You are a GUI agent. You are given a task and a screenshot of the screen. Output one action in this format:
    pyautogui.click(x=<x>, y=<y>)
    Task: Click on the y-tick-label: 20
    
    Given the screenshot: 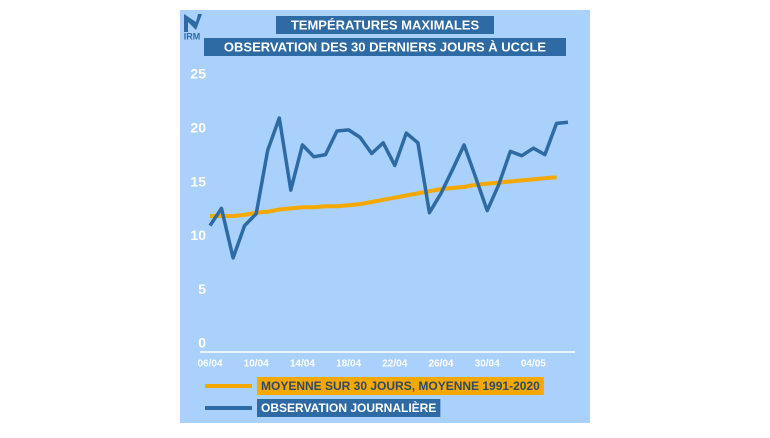 What is the action you would take?
    pyautogui.click(x=198, y=128)
    